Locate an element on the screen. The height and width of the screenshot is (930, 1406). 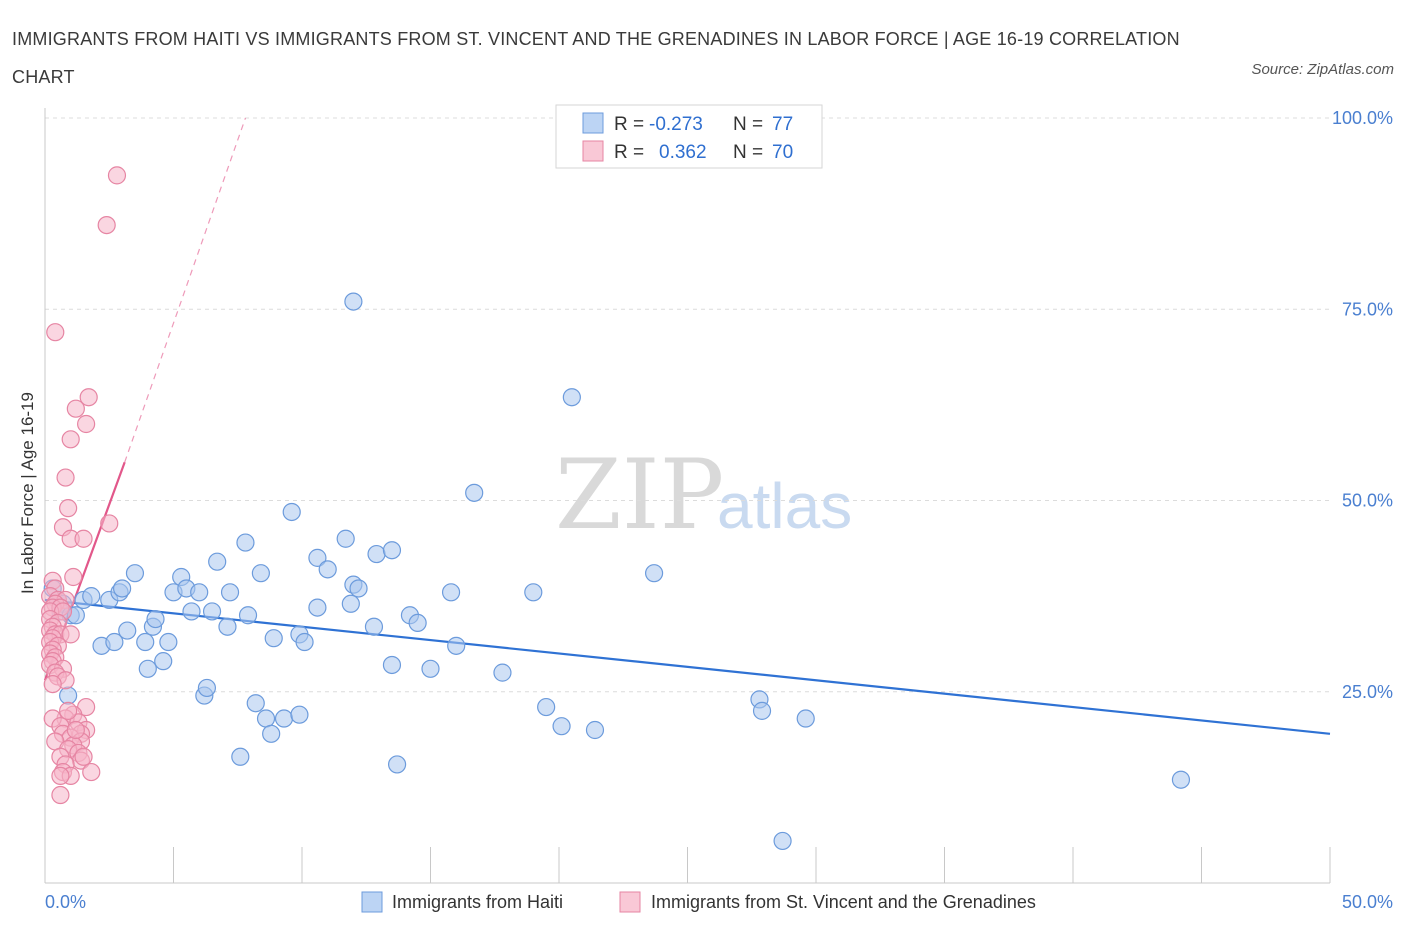
legend-r-value-haiti: -0.273 is located at coordinates (676, 124).